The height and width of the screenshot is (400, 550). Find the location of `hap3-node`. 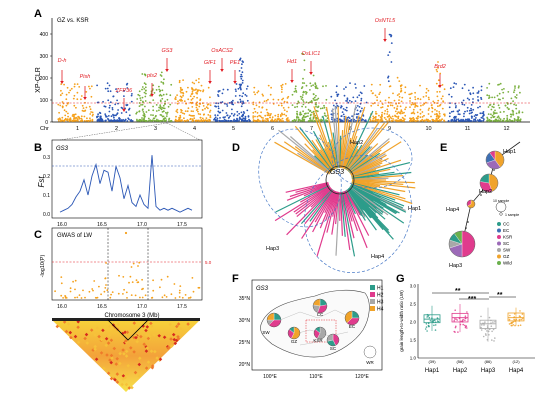

hap3-node is located at coordinates (462, 244).